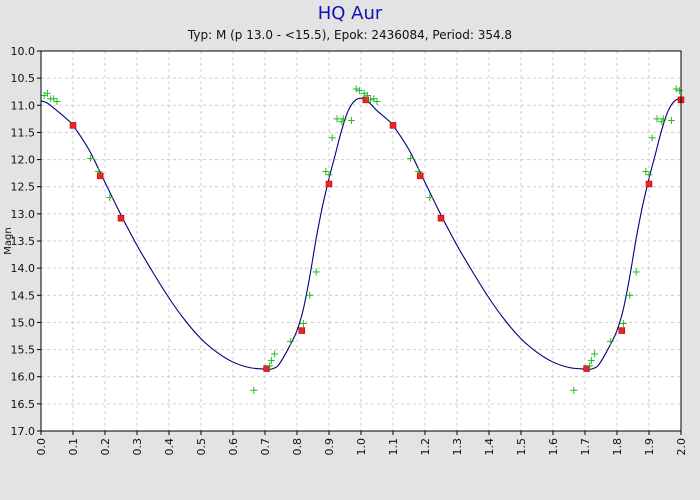  I want to click on x-tick-label: 1.9, so click(649, 447).